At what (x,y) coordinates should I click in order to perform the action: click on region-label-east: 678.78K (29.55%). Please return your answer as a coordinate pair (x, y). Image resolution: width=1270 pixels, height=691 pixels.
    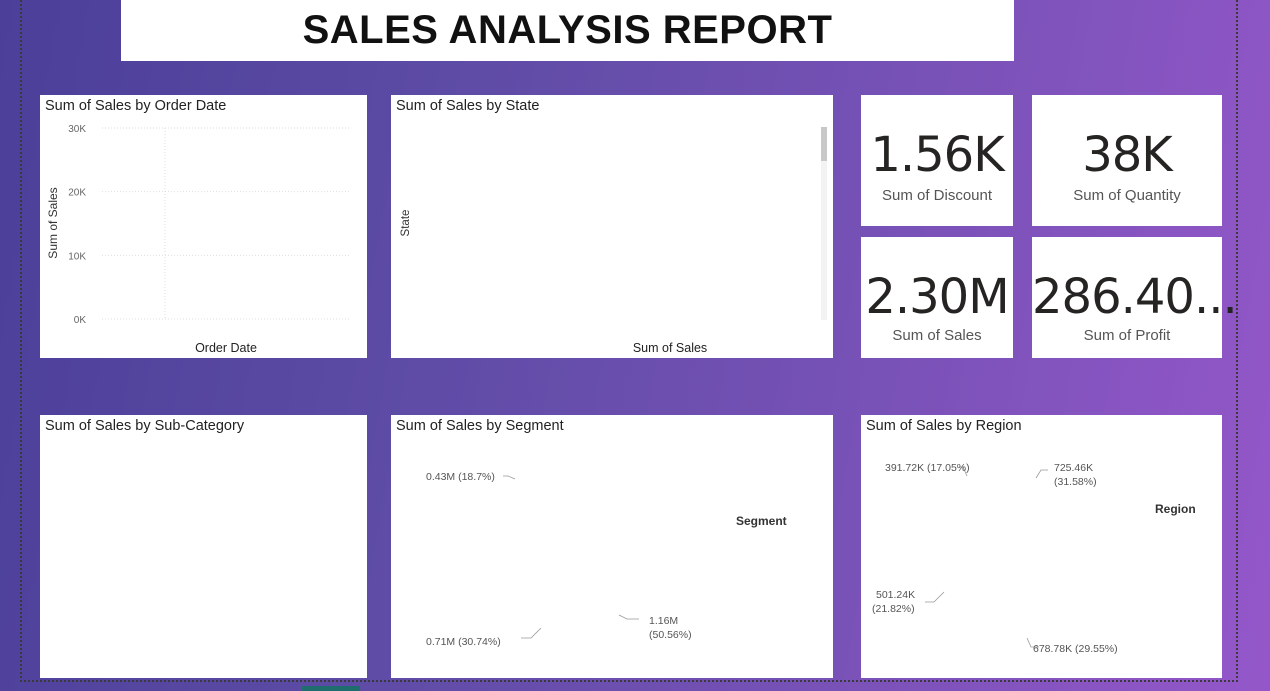
    Looking at the image, I should click on (1075, 649).